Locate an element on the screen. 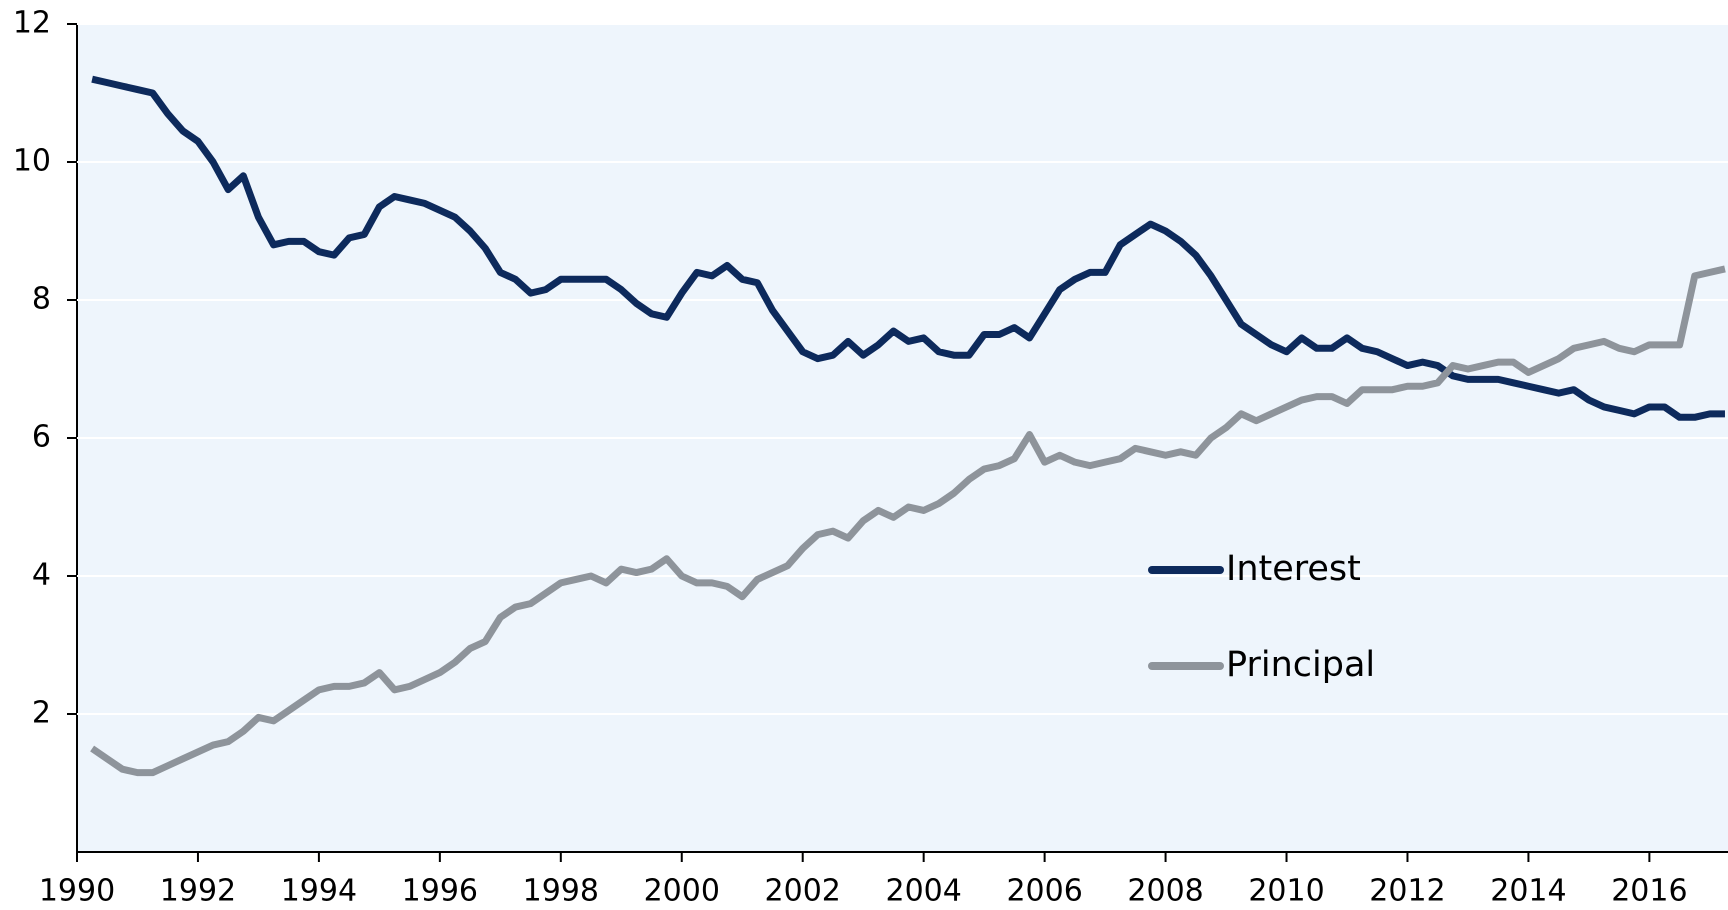  x-tick-label: 2000 is located at coordinates (682, 891).